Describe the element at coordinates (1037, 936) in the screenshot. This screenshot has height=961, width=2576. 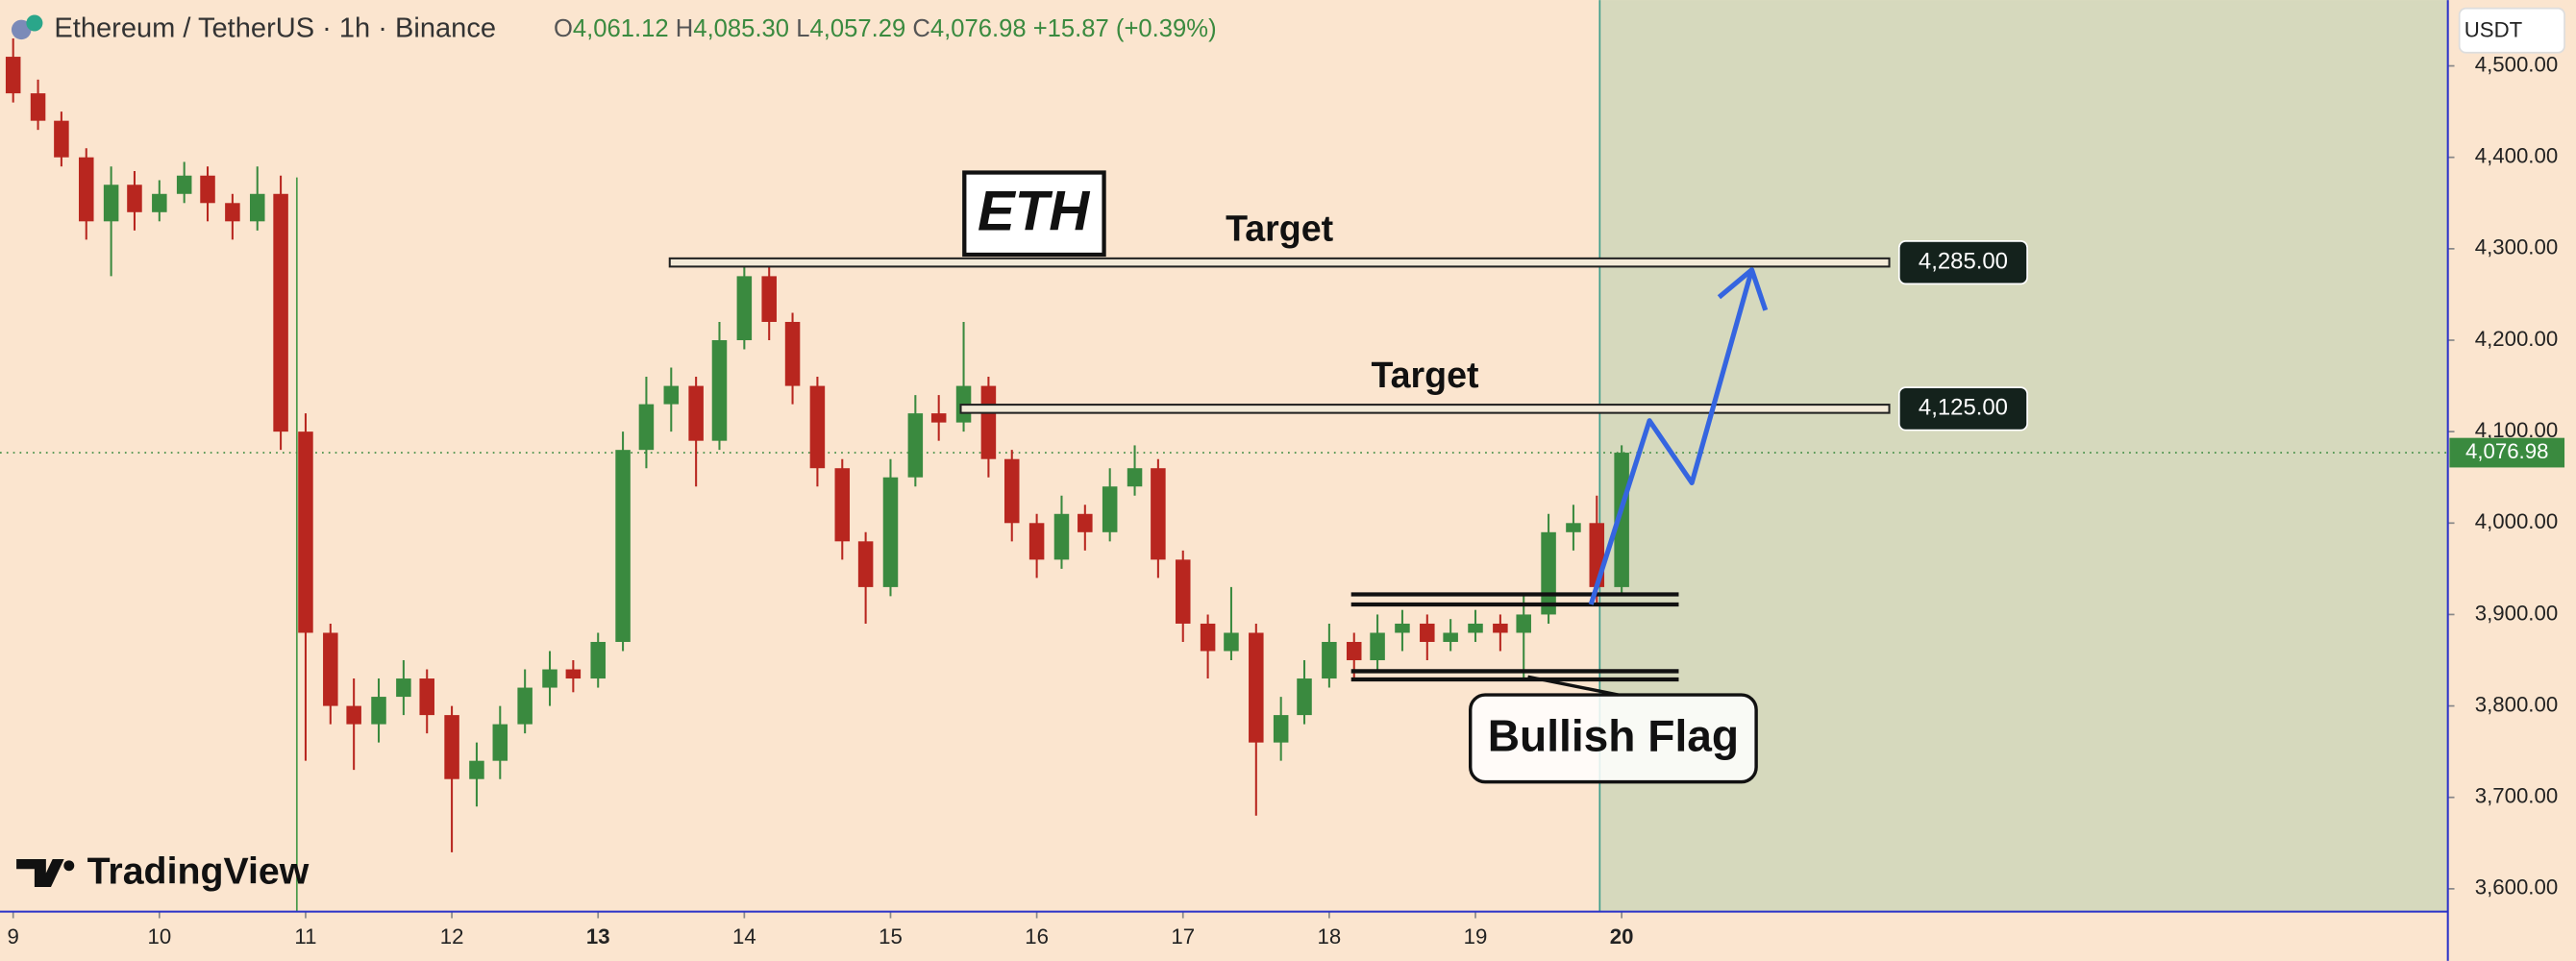
I see `x-tick-label: 16` at that location.